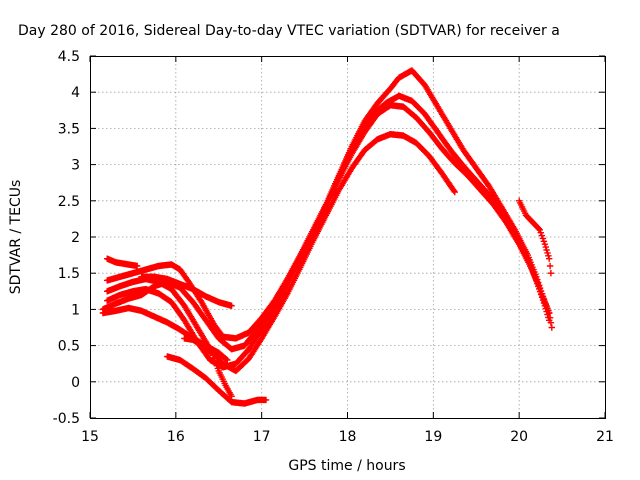 This screenshot has width=640, height=480. I want to click on x-tick-label: 18, so click(348, 437).